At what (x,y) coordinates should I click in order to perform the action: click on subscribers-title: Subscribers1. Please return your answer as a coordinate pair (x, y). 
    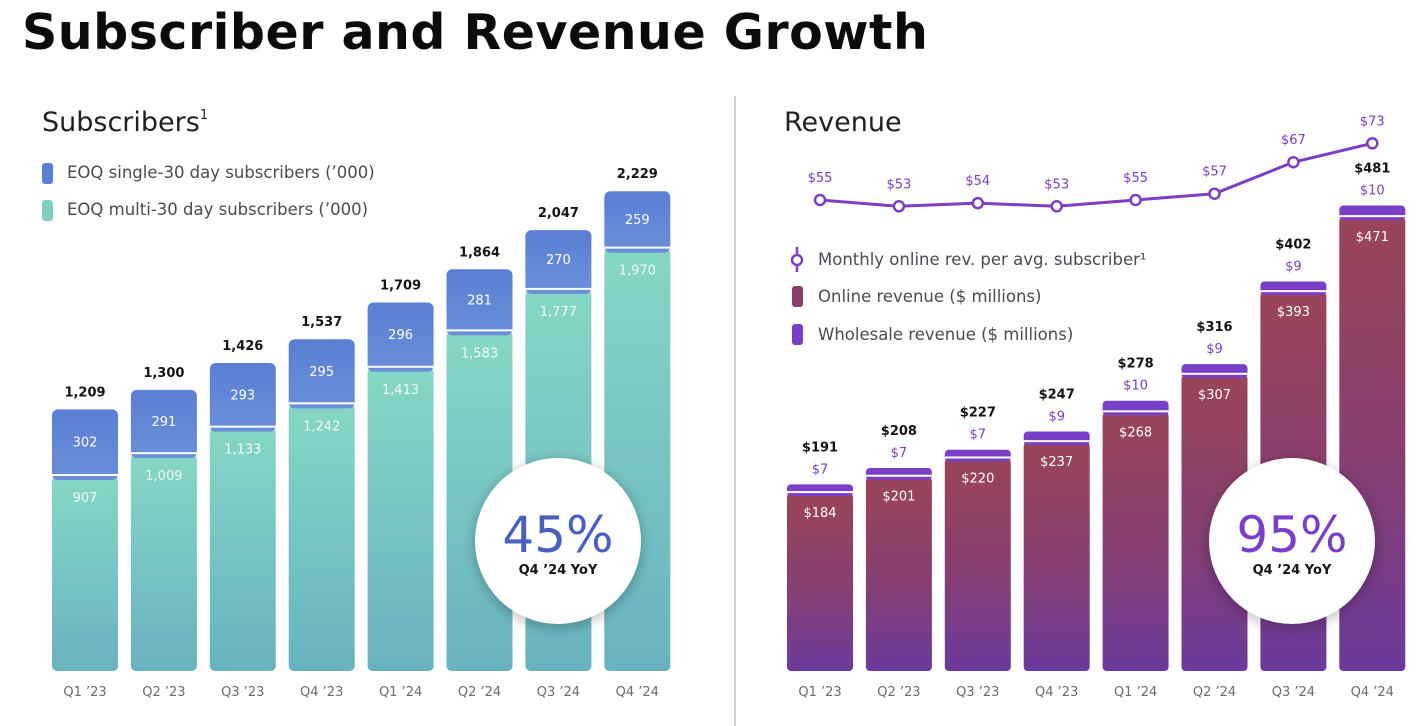
    Looking at the image, I should click on (125, 122).